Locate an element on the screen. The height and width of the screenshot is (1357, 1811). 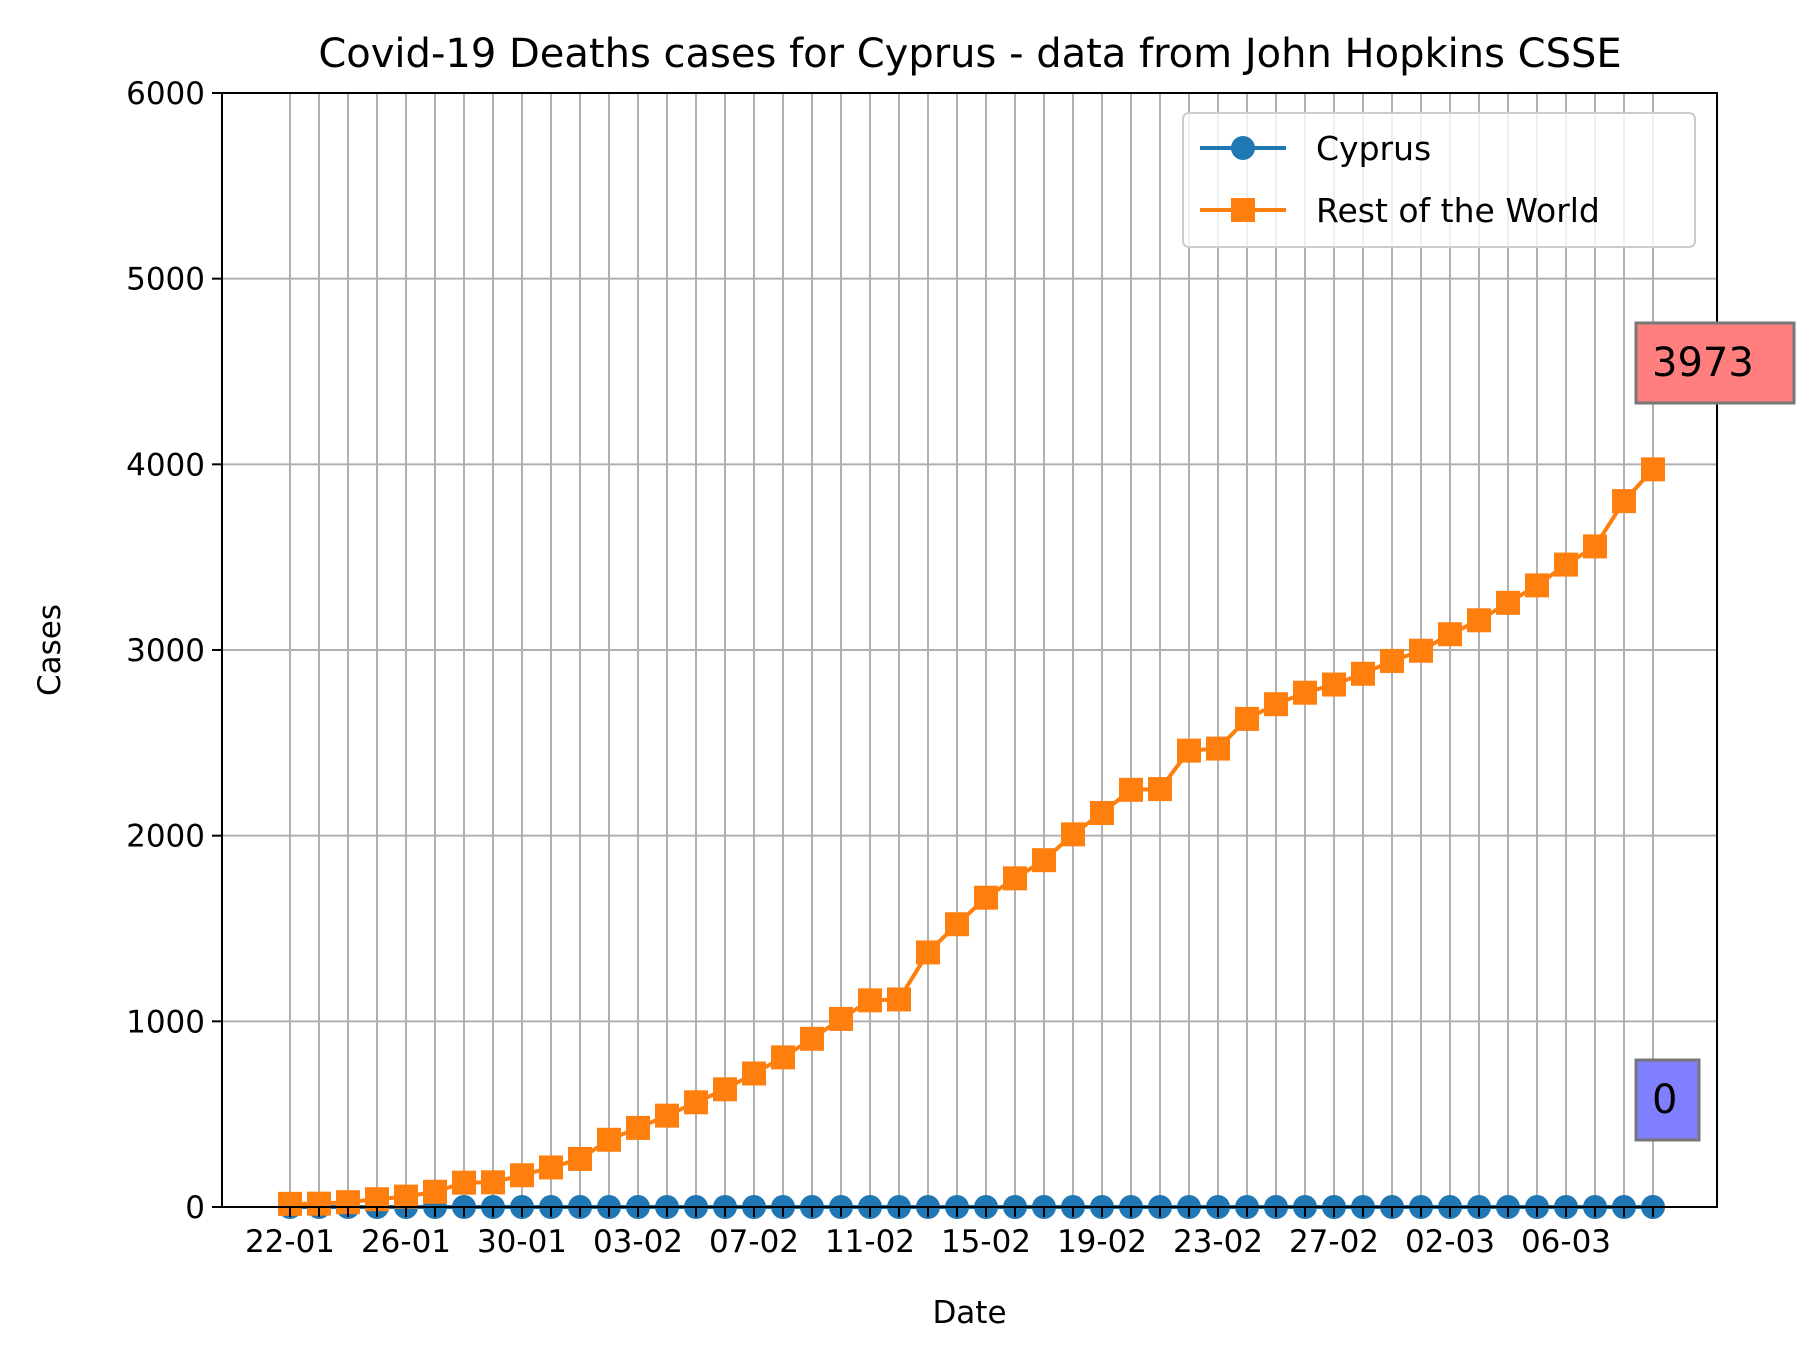
annotation-box-cyprus is located at coordinates (1667, 1100).